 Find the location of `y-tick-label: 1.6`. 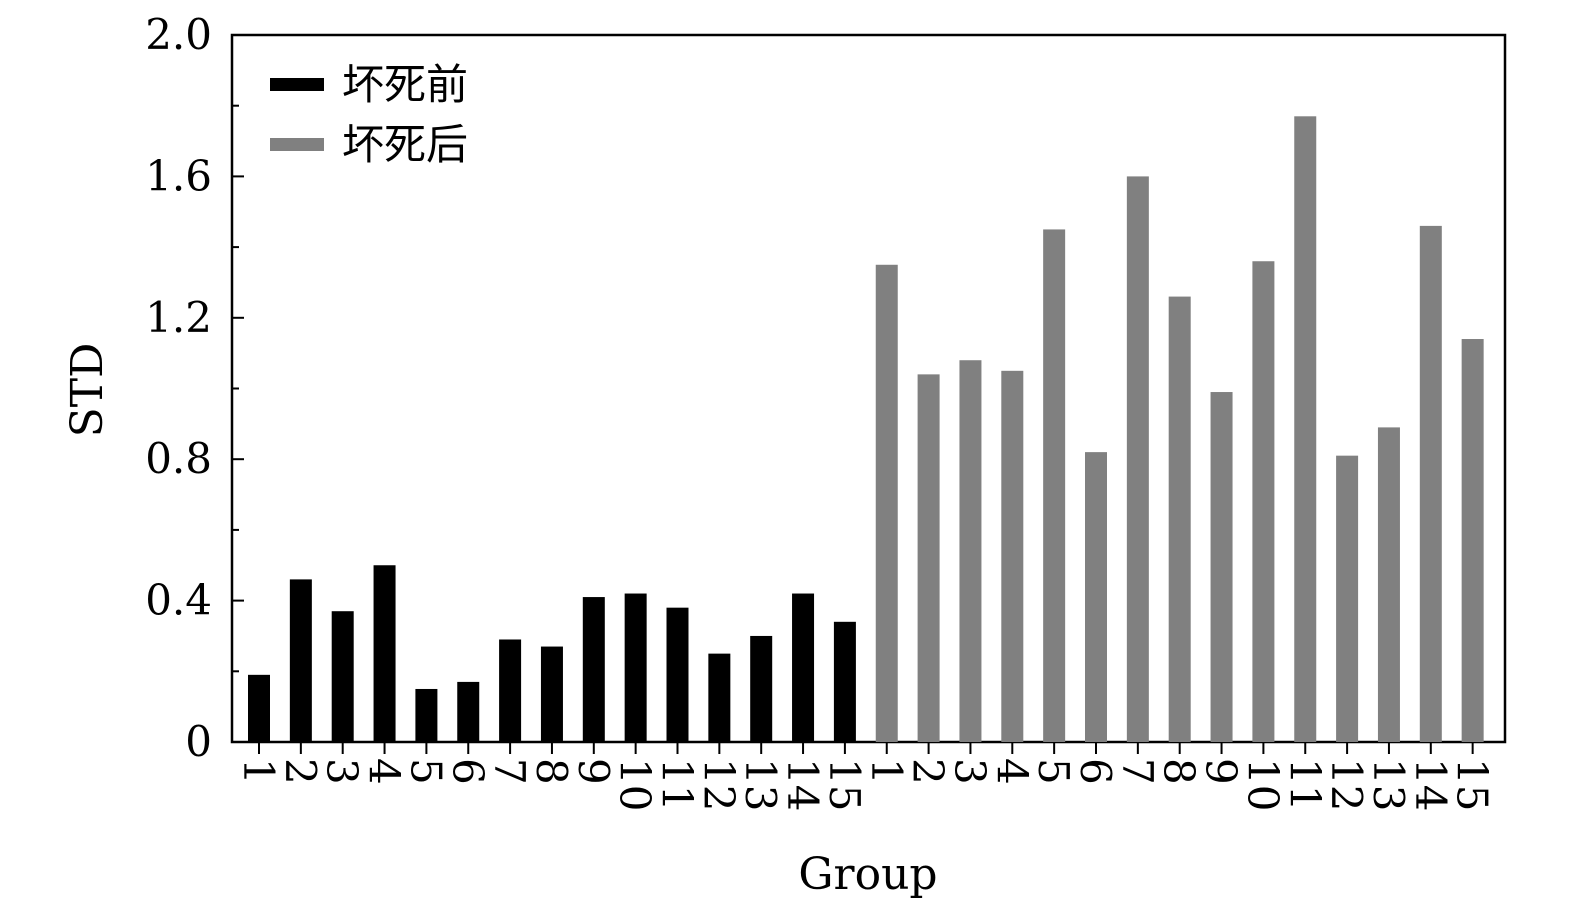

y-tick-label: 1.6 is located at coordinates (178, 175).